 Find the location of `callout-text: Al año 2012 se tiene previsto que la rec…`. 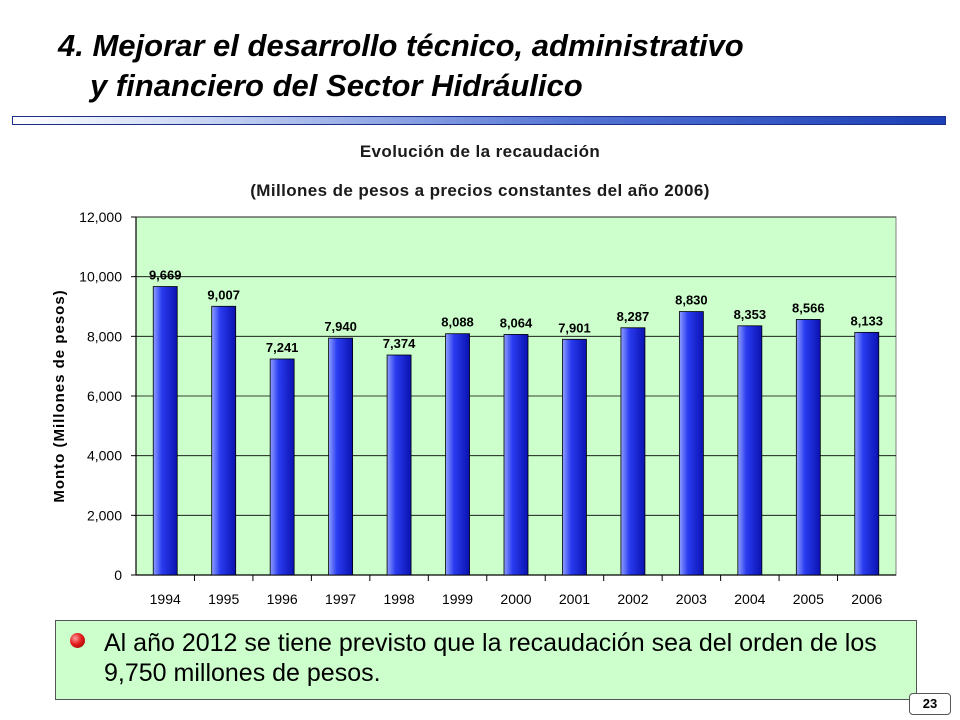

callout-text: Al año 2012 se tiene previsto que la rec… is located at coordinates (490, 658).